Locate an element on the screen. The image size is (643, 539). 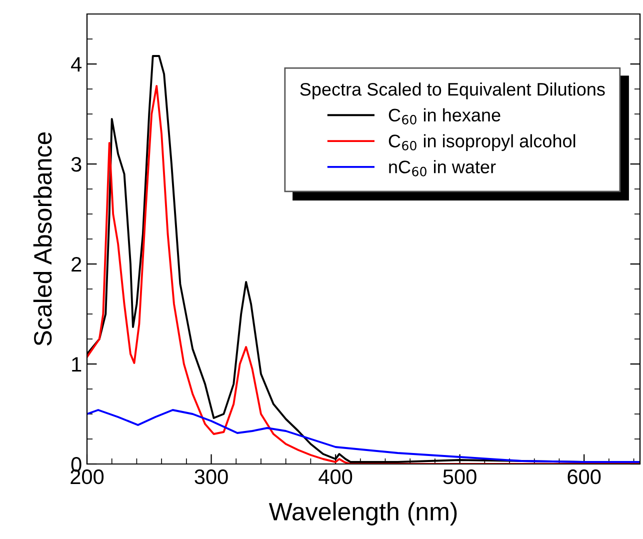
x-tick-label: 600 is located at coordinates (584, 476).